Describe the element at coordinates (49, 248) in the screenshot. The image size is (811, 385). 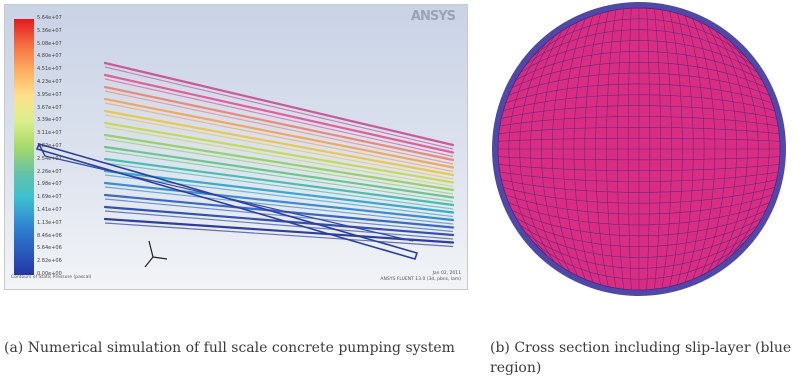
I see `colorbar-label: 5.64e+06` at that location.